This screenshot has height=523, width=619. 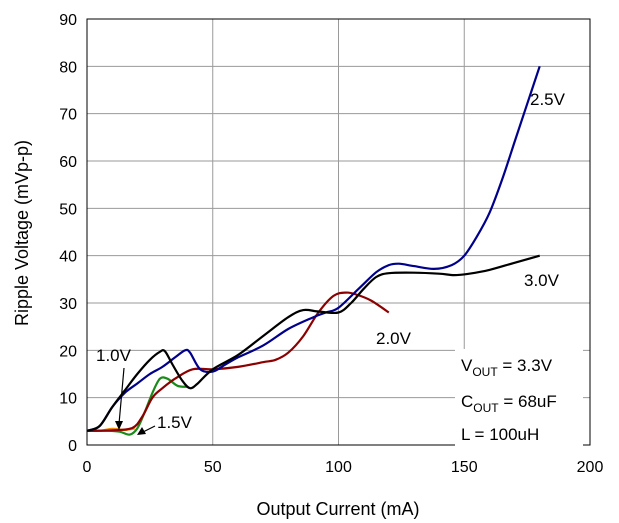 What do you see at coordinates (509, 403) in the screenshot?
I see `cout-param: COUT = 68uF` at bounding box center [509, 403].